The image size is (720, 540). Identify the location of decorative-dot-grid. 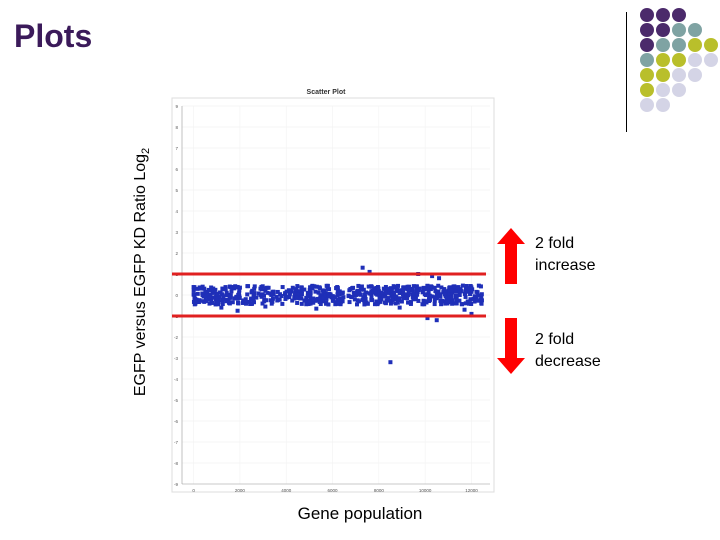
(680, 64).